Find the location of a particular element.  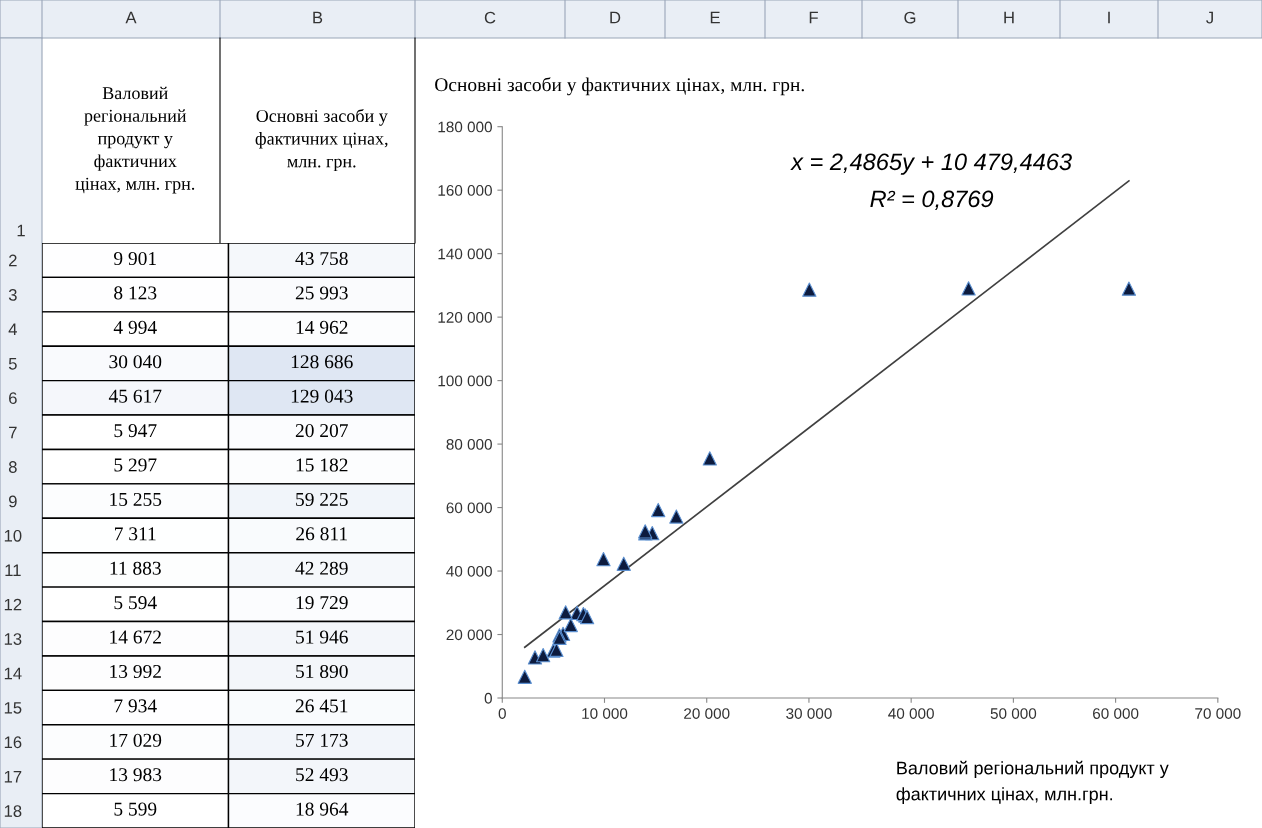

x-tick-label: Валовий регіональний продукт у фактичних цінах, млн. грн. is located at coordinates (135, 140).